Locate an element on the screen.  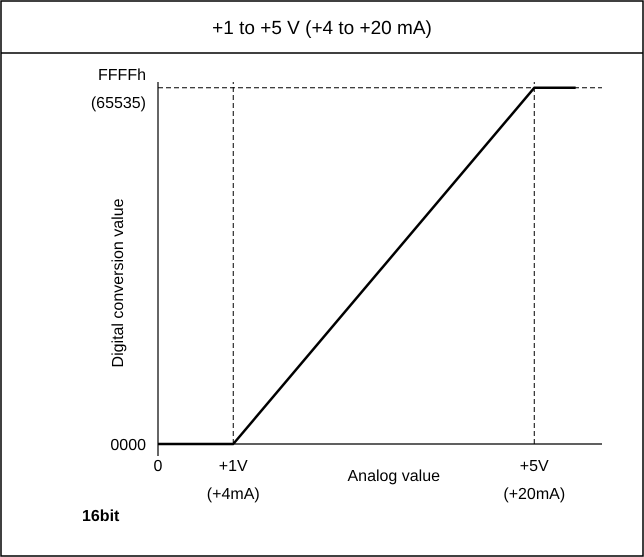
text: (+20mA) is located at coordinates (534, 494).